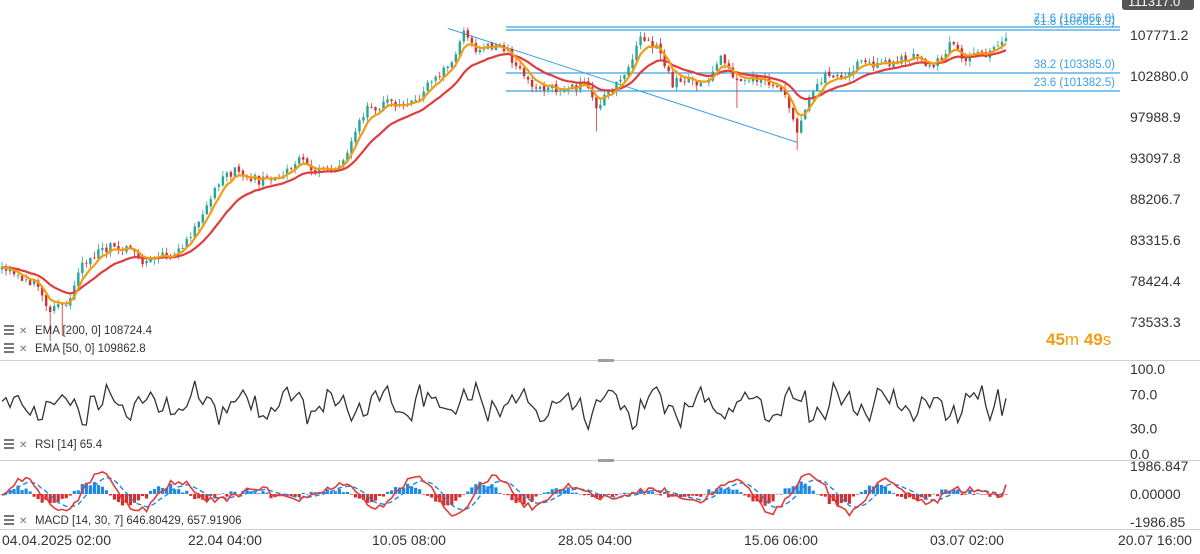 This screenshot has width=1200, height=554. I want to click on rsi-line, so click(504, 406).